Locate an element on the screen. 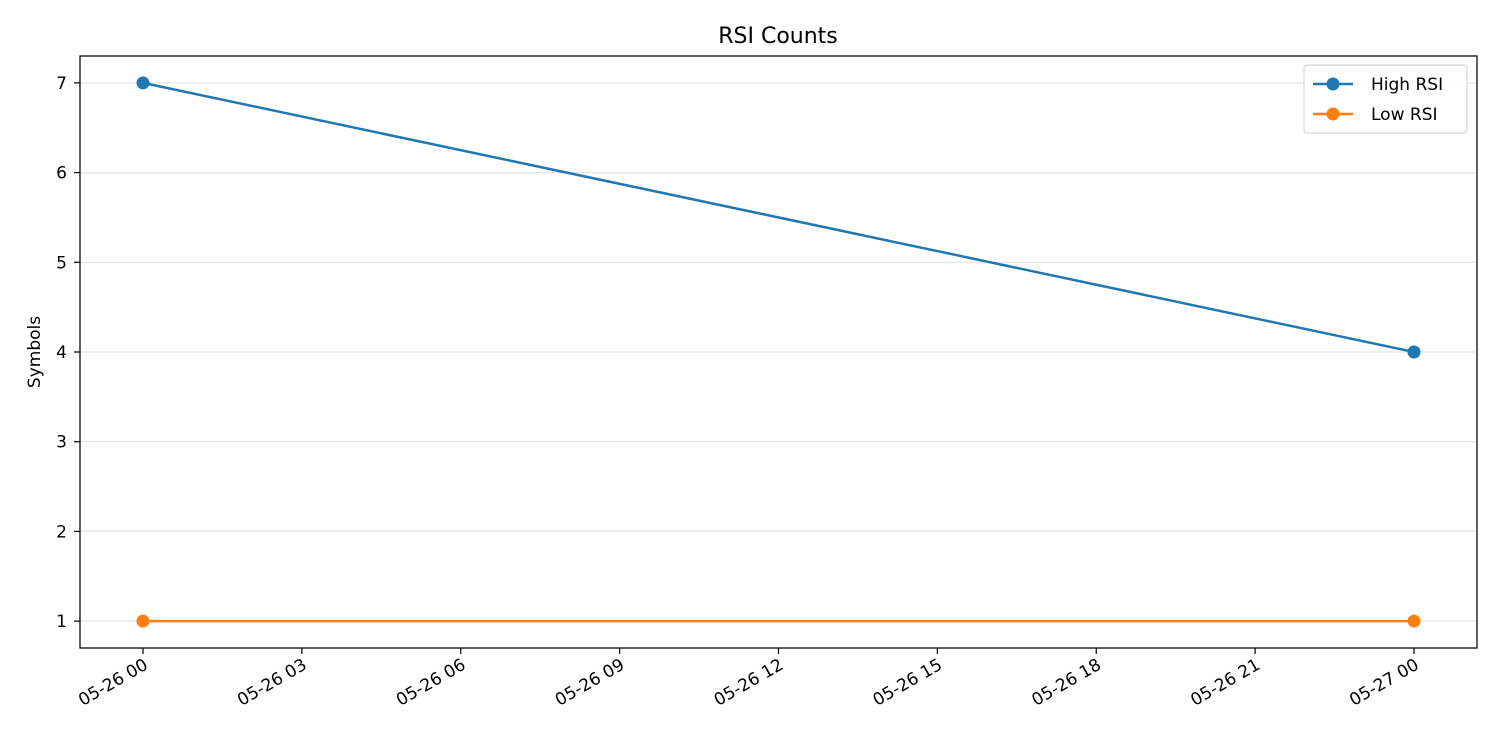  x-tick-label: 05-26 21 is located at coordinates (1225, 683).